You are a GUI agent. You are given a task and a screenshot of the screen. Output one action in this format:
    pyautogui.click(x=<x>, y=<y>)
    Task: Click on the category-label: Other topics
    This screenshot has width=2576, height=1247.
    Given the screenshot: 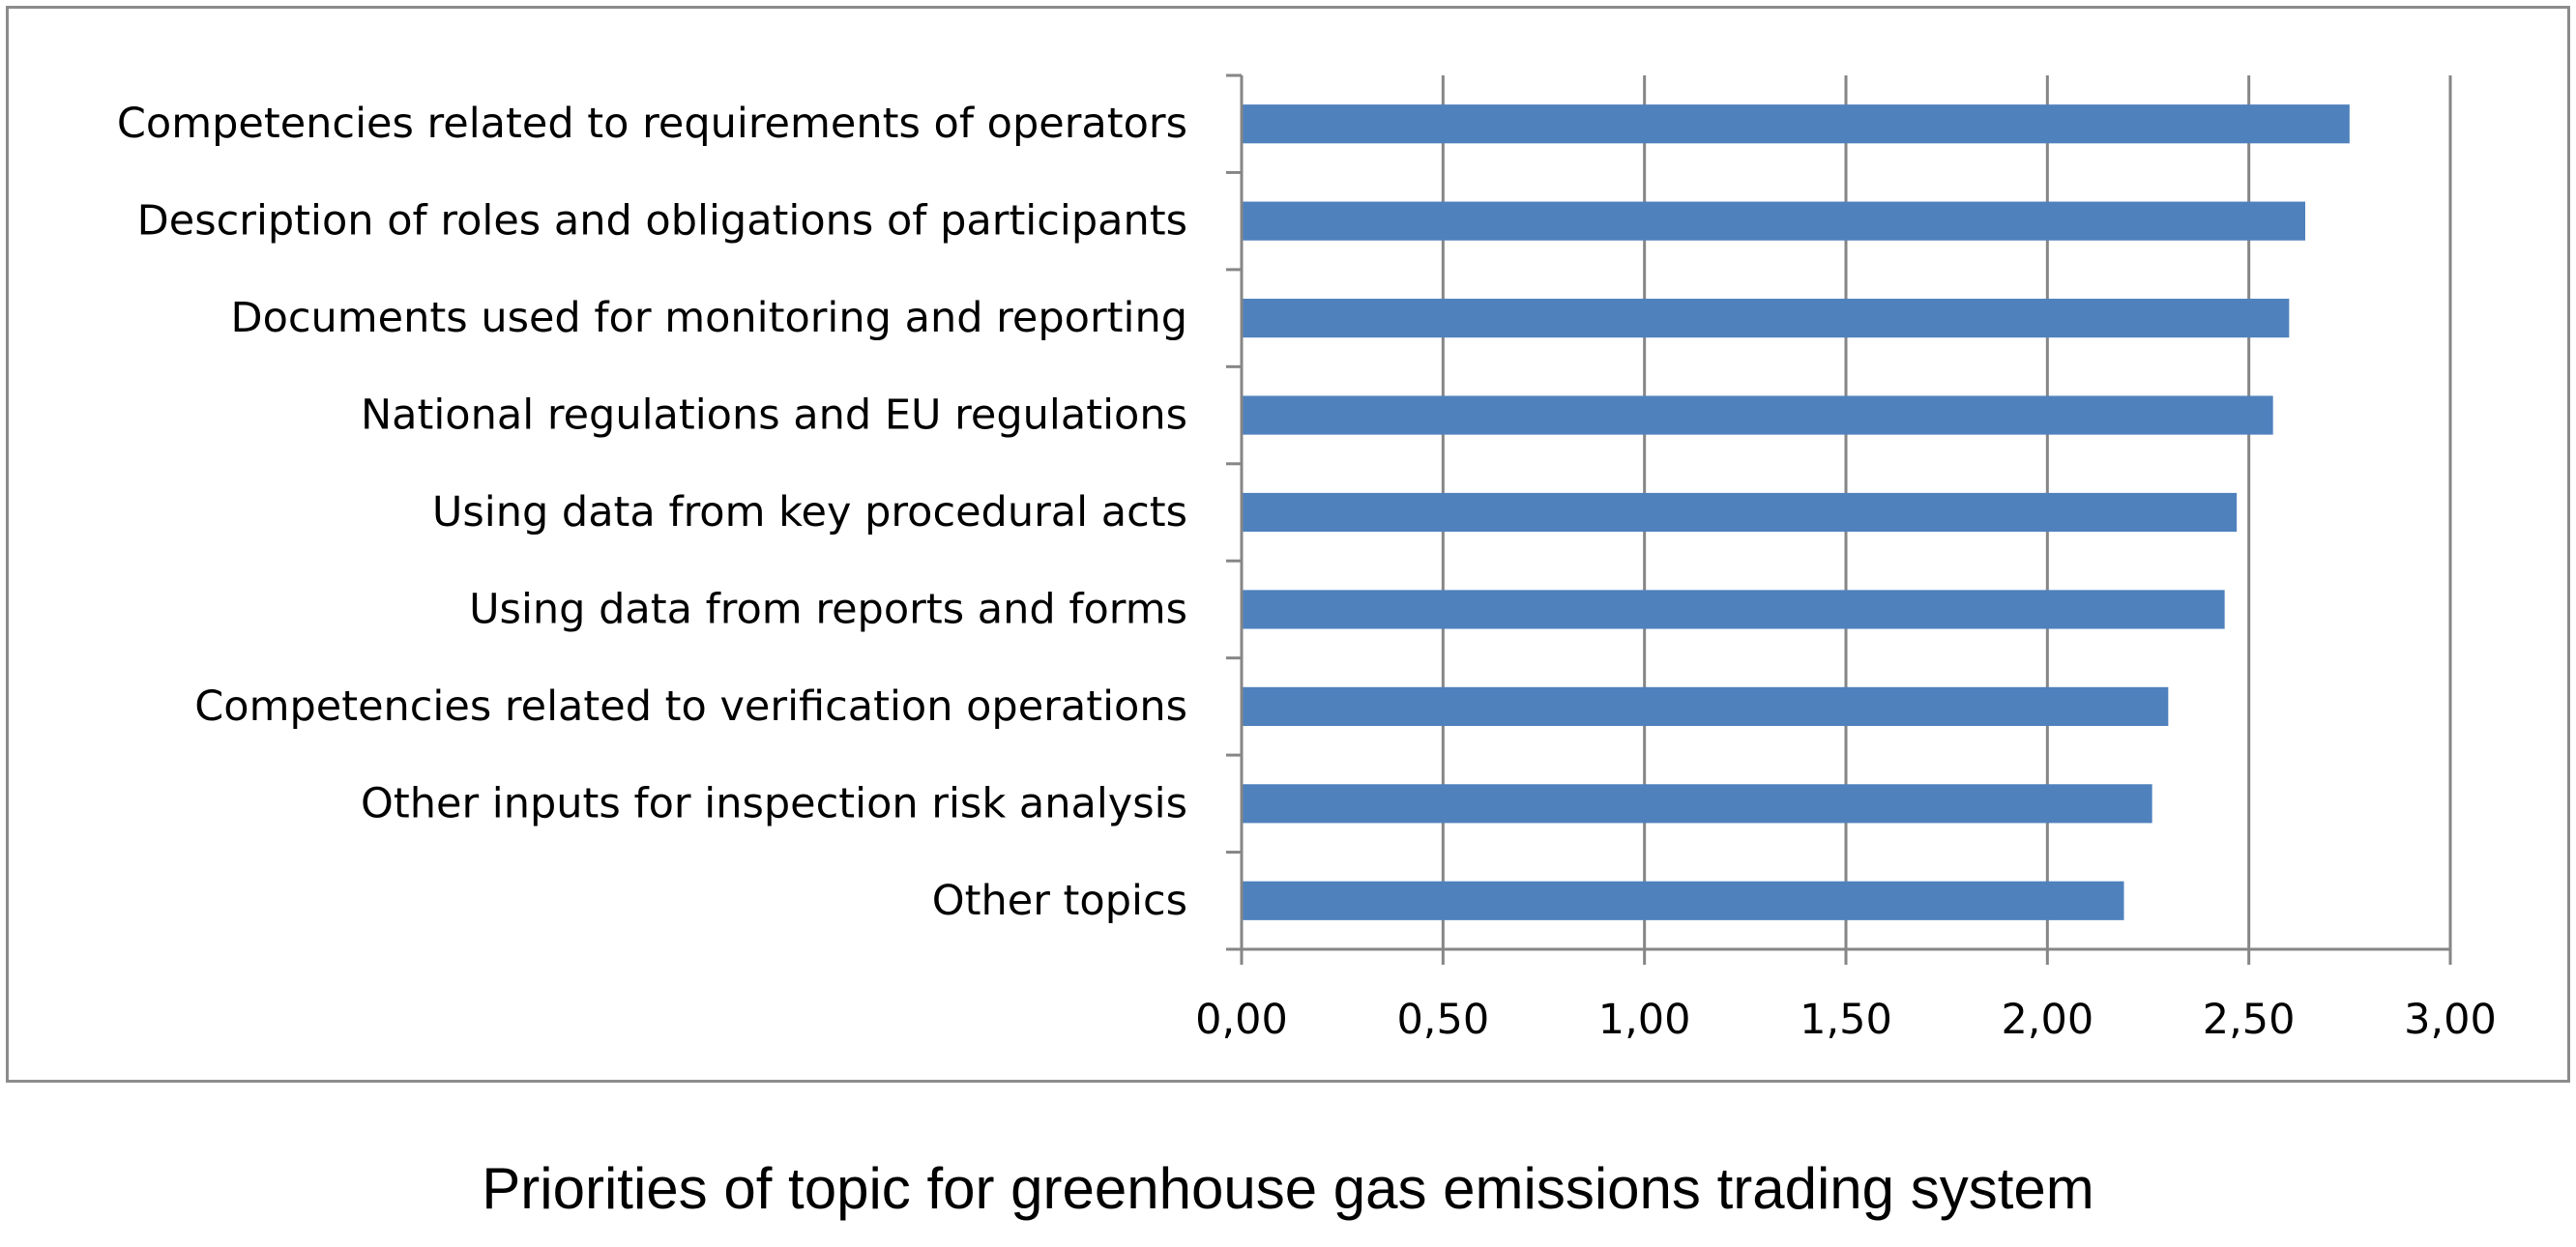 What is the action you would take?
    pyautogui.click(x=1059, y=901)
    